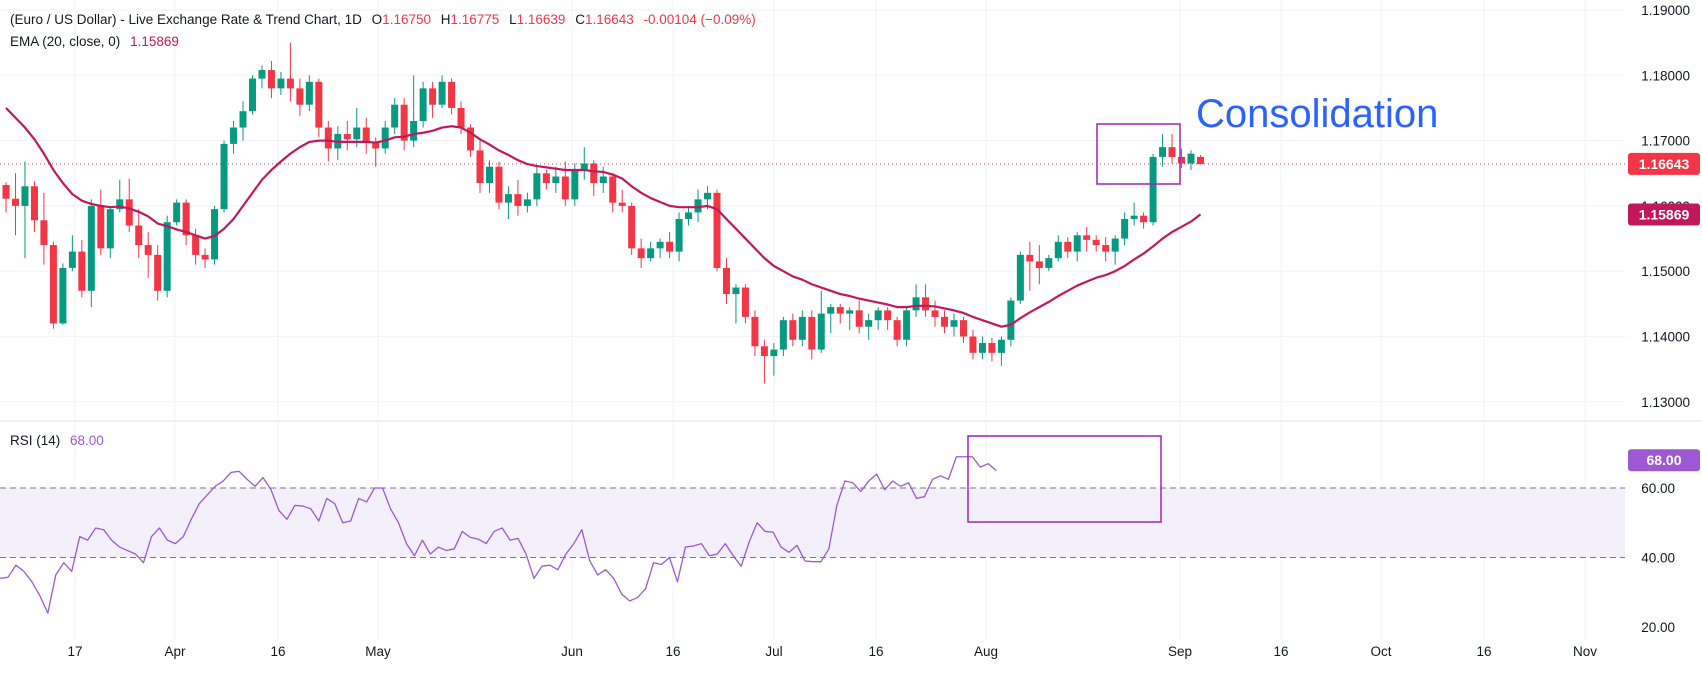 The width and height of the screenshot is (1702, 676). Describe the element at coordinates (1658, 627) in the screenshot. I see `rsi-tick-label: 20.00` at that location.